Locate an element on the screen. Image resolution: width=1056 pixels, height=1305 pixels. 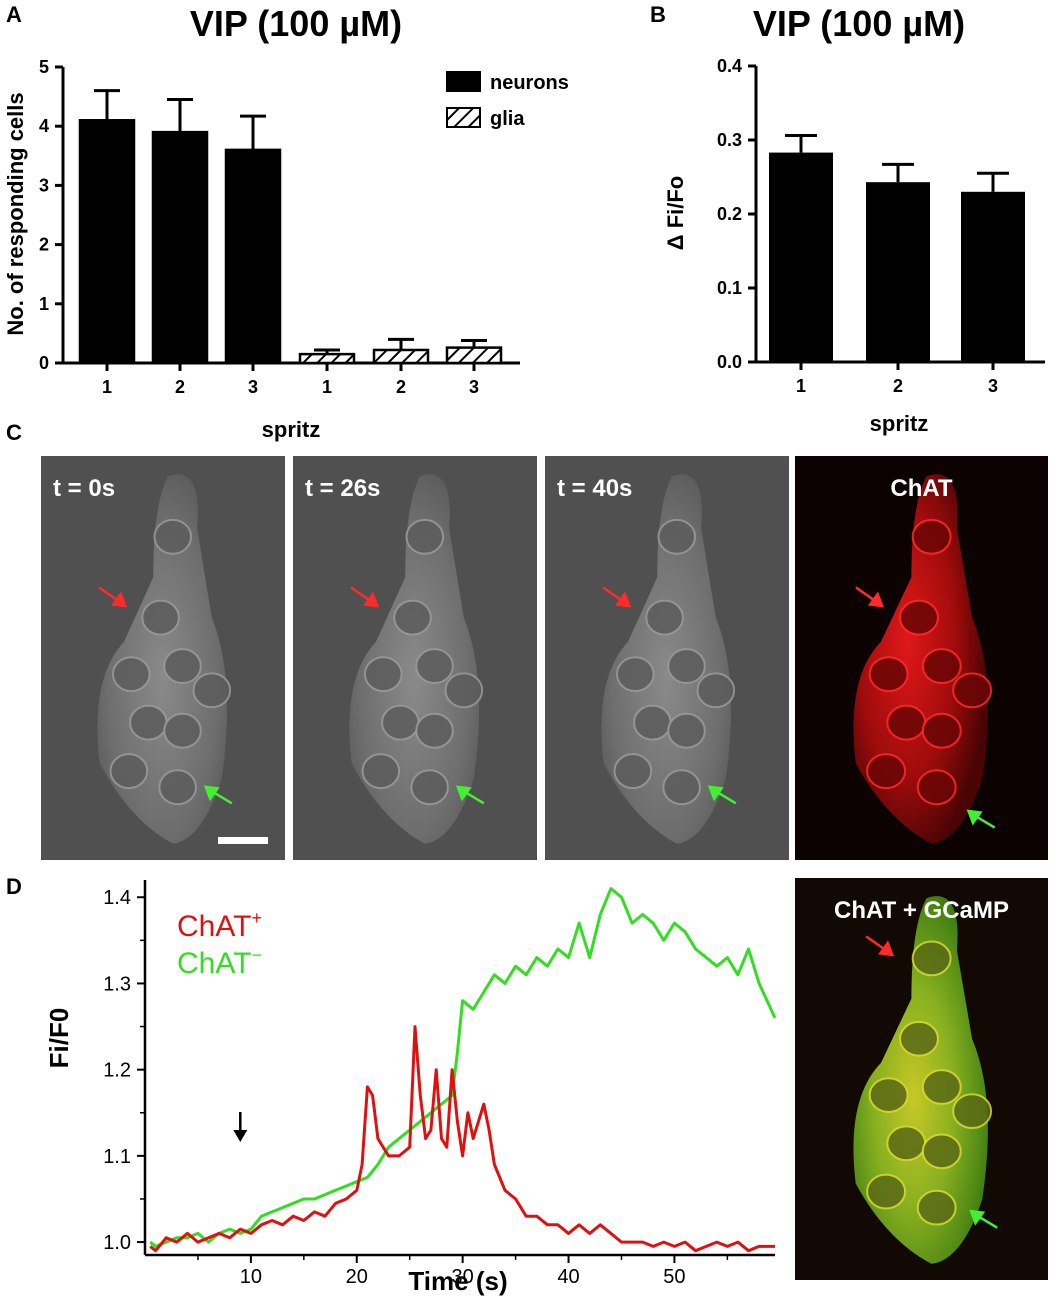
chart-d-ylabel: Fi/F0 is located at coordinates (59, 1038).